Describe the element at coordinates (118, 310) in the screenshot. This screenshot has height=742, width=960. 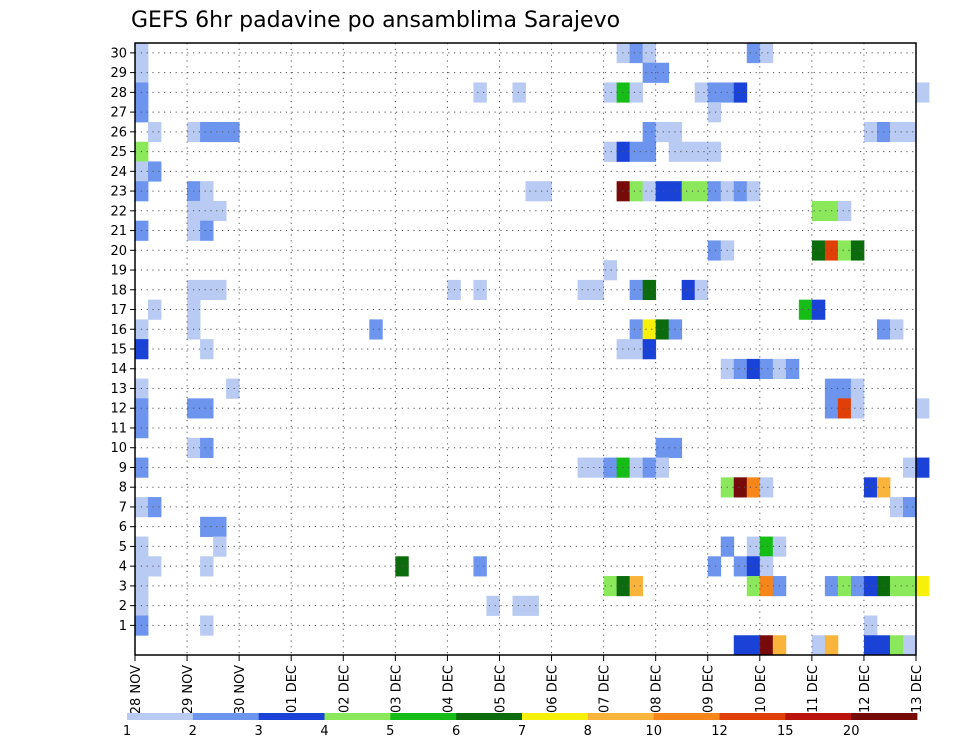
I see `y-tick-label: 17` at that location.